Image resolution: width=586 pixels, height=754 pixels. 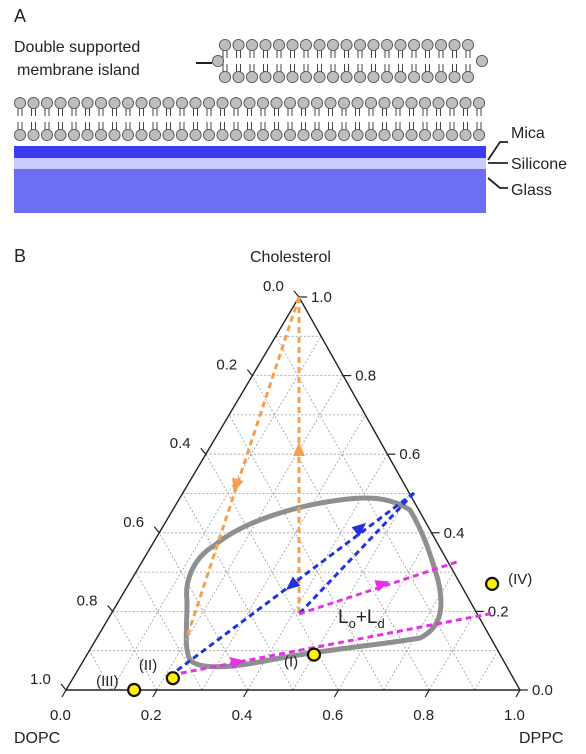 I want to click on tick-label-bottom: 0.0, so click(x=60, y=715).